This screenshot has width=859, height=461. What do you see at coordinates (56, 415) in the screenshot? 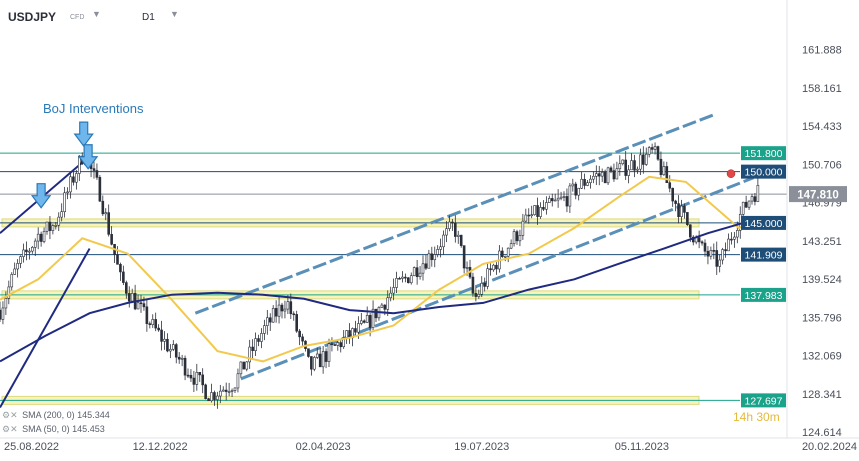
I see `legend-sma-200: ⚙✕ SMA (200, 0) 145.344` at bounding box center [56, 415].